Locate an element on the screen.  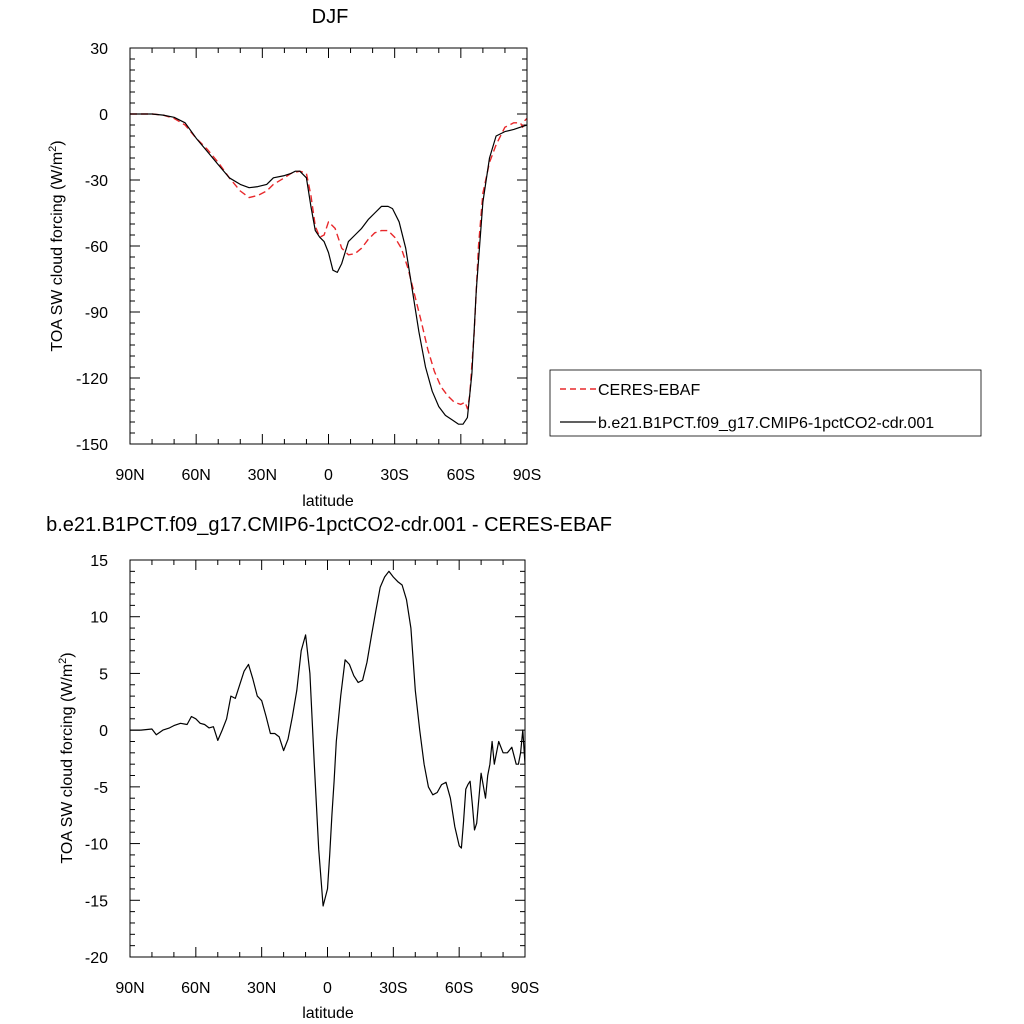
bottom-x-tick-label: 90S is located at coordinates (525, 988).